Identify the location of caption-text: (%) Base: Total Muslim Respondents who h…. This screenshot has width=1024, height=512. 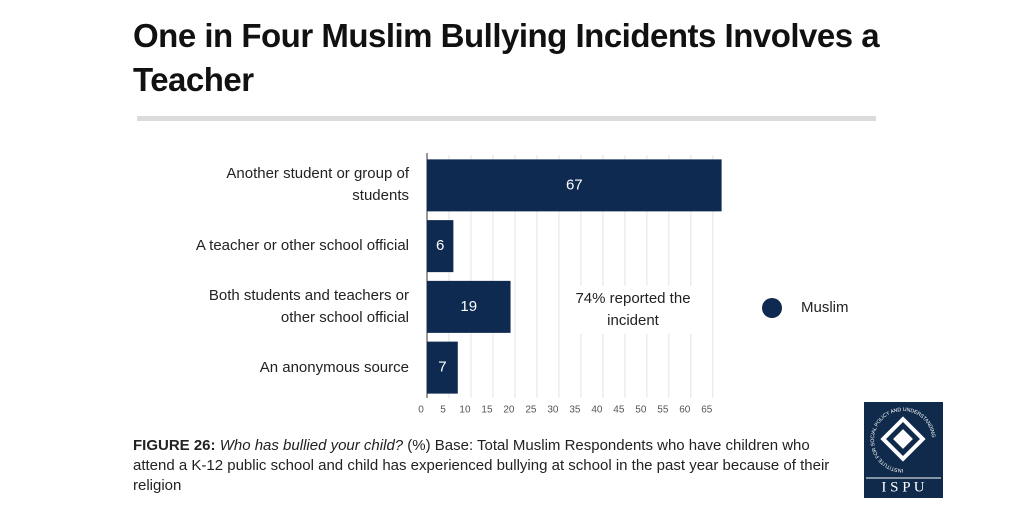
(481, 465).